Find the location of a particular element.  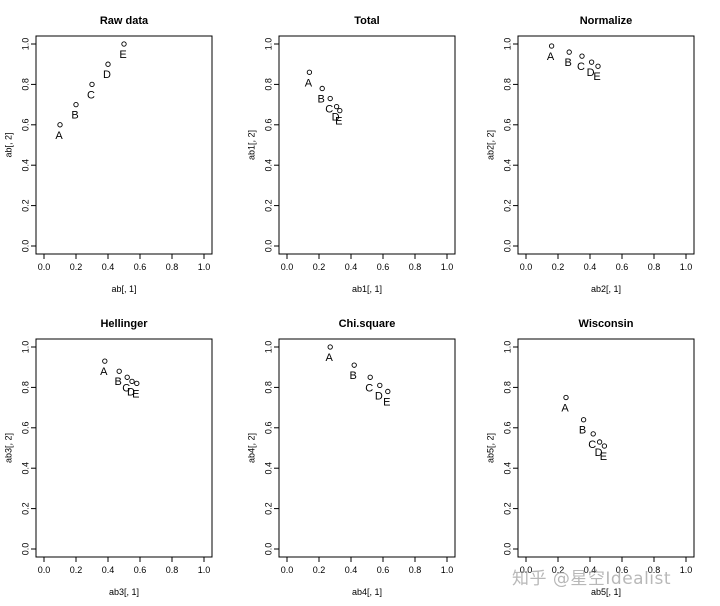

y-axis-label: ab3[, 2] is located at coordinates (8, 448).